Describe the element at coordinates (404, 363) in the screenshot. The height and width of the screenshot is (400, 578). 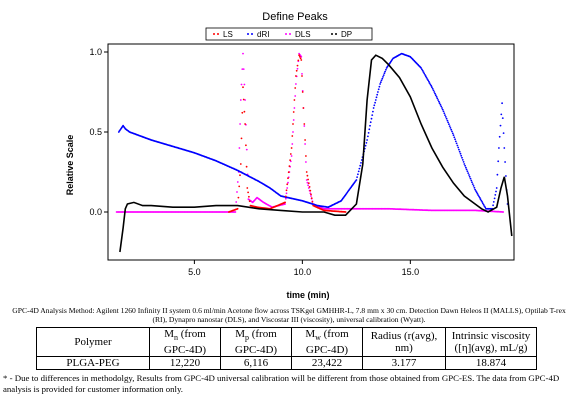
I see `cell-radius: 3.177` at that location.